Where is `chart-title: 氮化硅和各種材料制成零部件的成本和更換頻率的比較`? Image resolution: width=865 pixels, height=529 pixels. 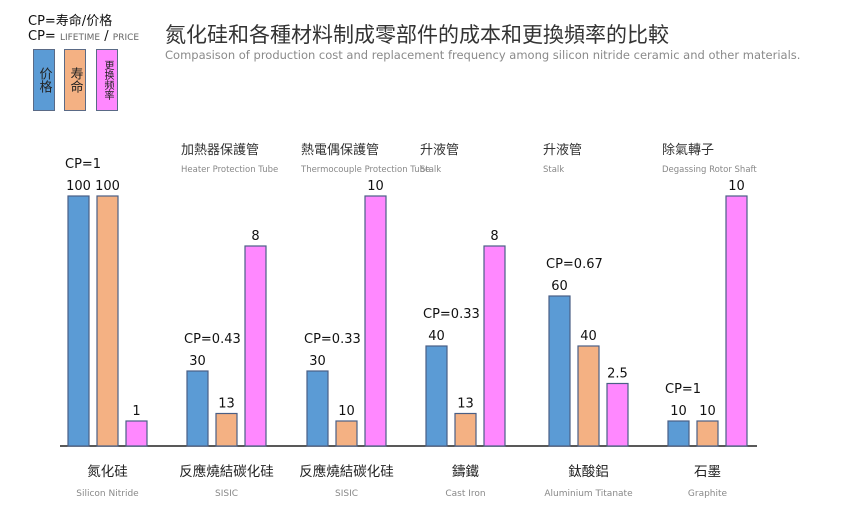 chart-title: 氮化硅和各種材料制成零部件的成本和更換頻率的比較 is located at coordinates (417, 35).